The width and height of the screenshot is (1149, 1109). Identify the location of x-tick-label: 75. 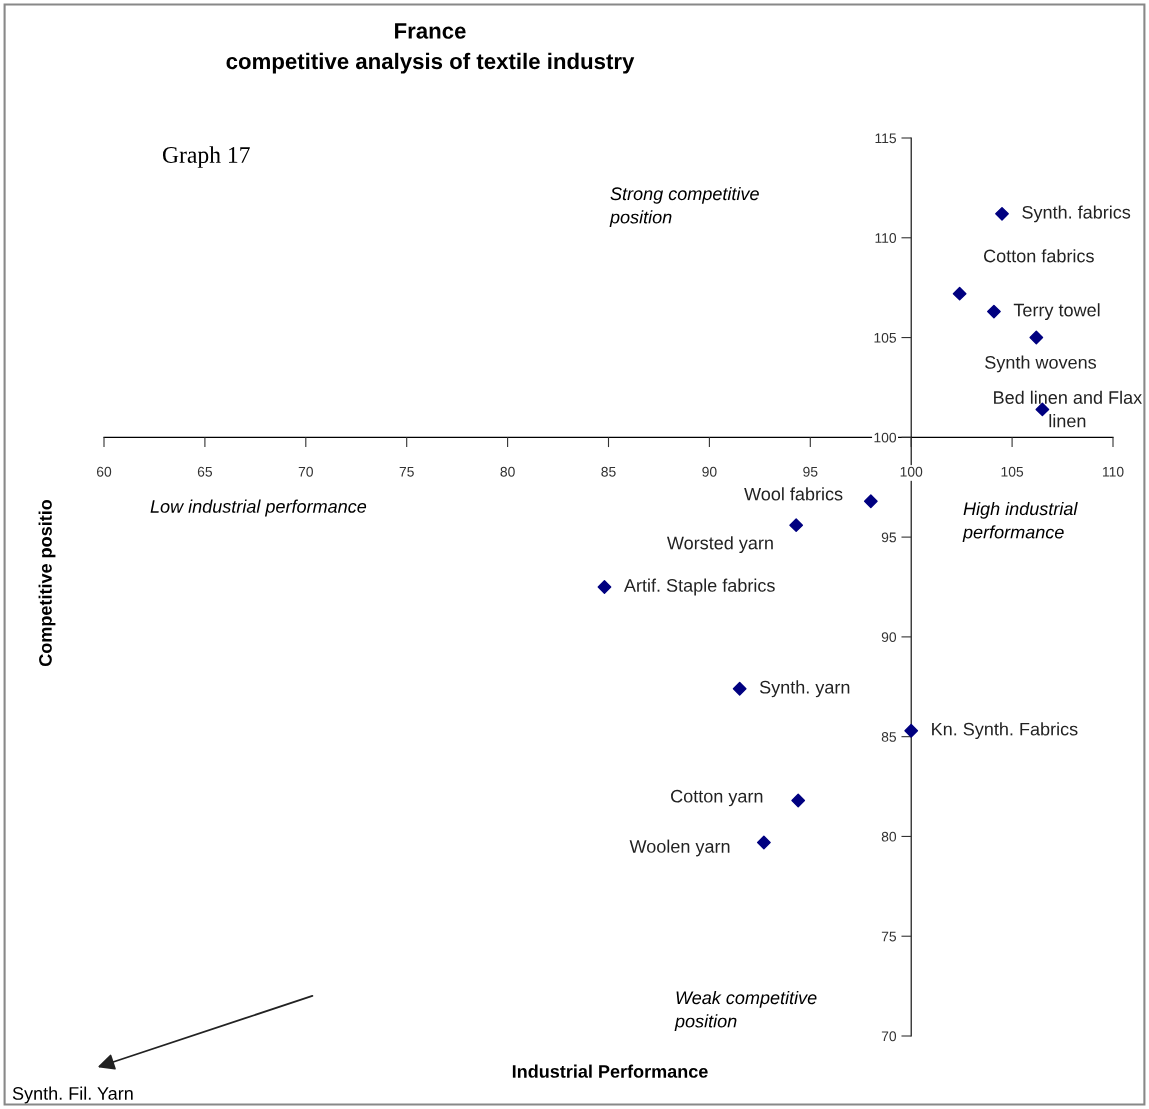
(406, 472).